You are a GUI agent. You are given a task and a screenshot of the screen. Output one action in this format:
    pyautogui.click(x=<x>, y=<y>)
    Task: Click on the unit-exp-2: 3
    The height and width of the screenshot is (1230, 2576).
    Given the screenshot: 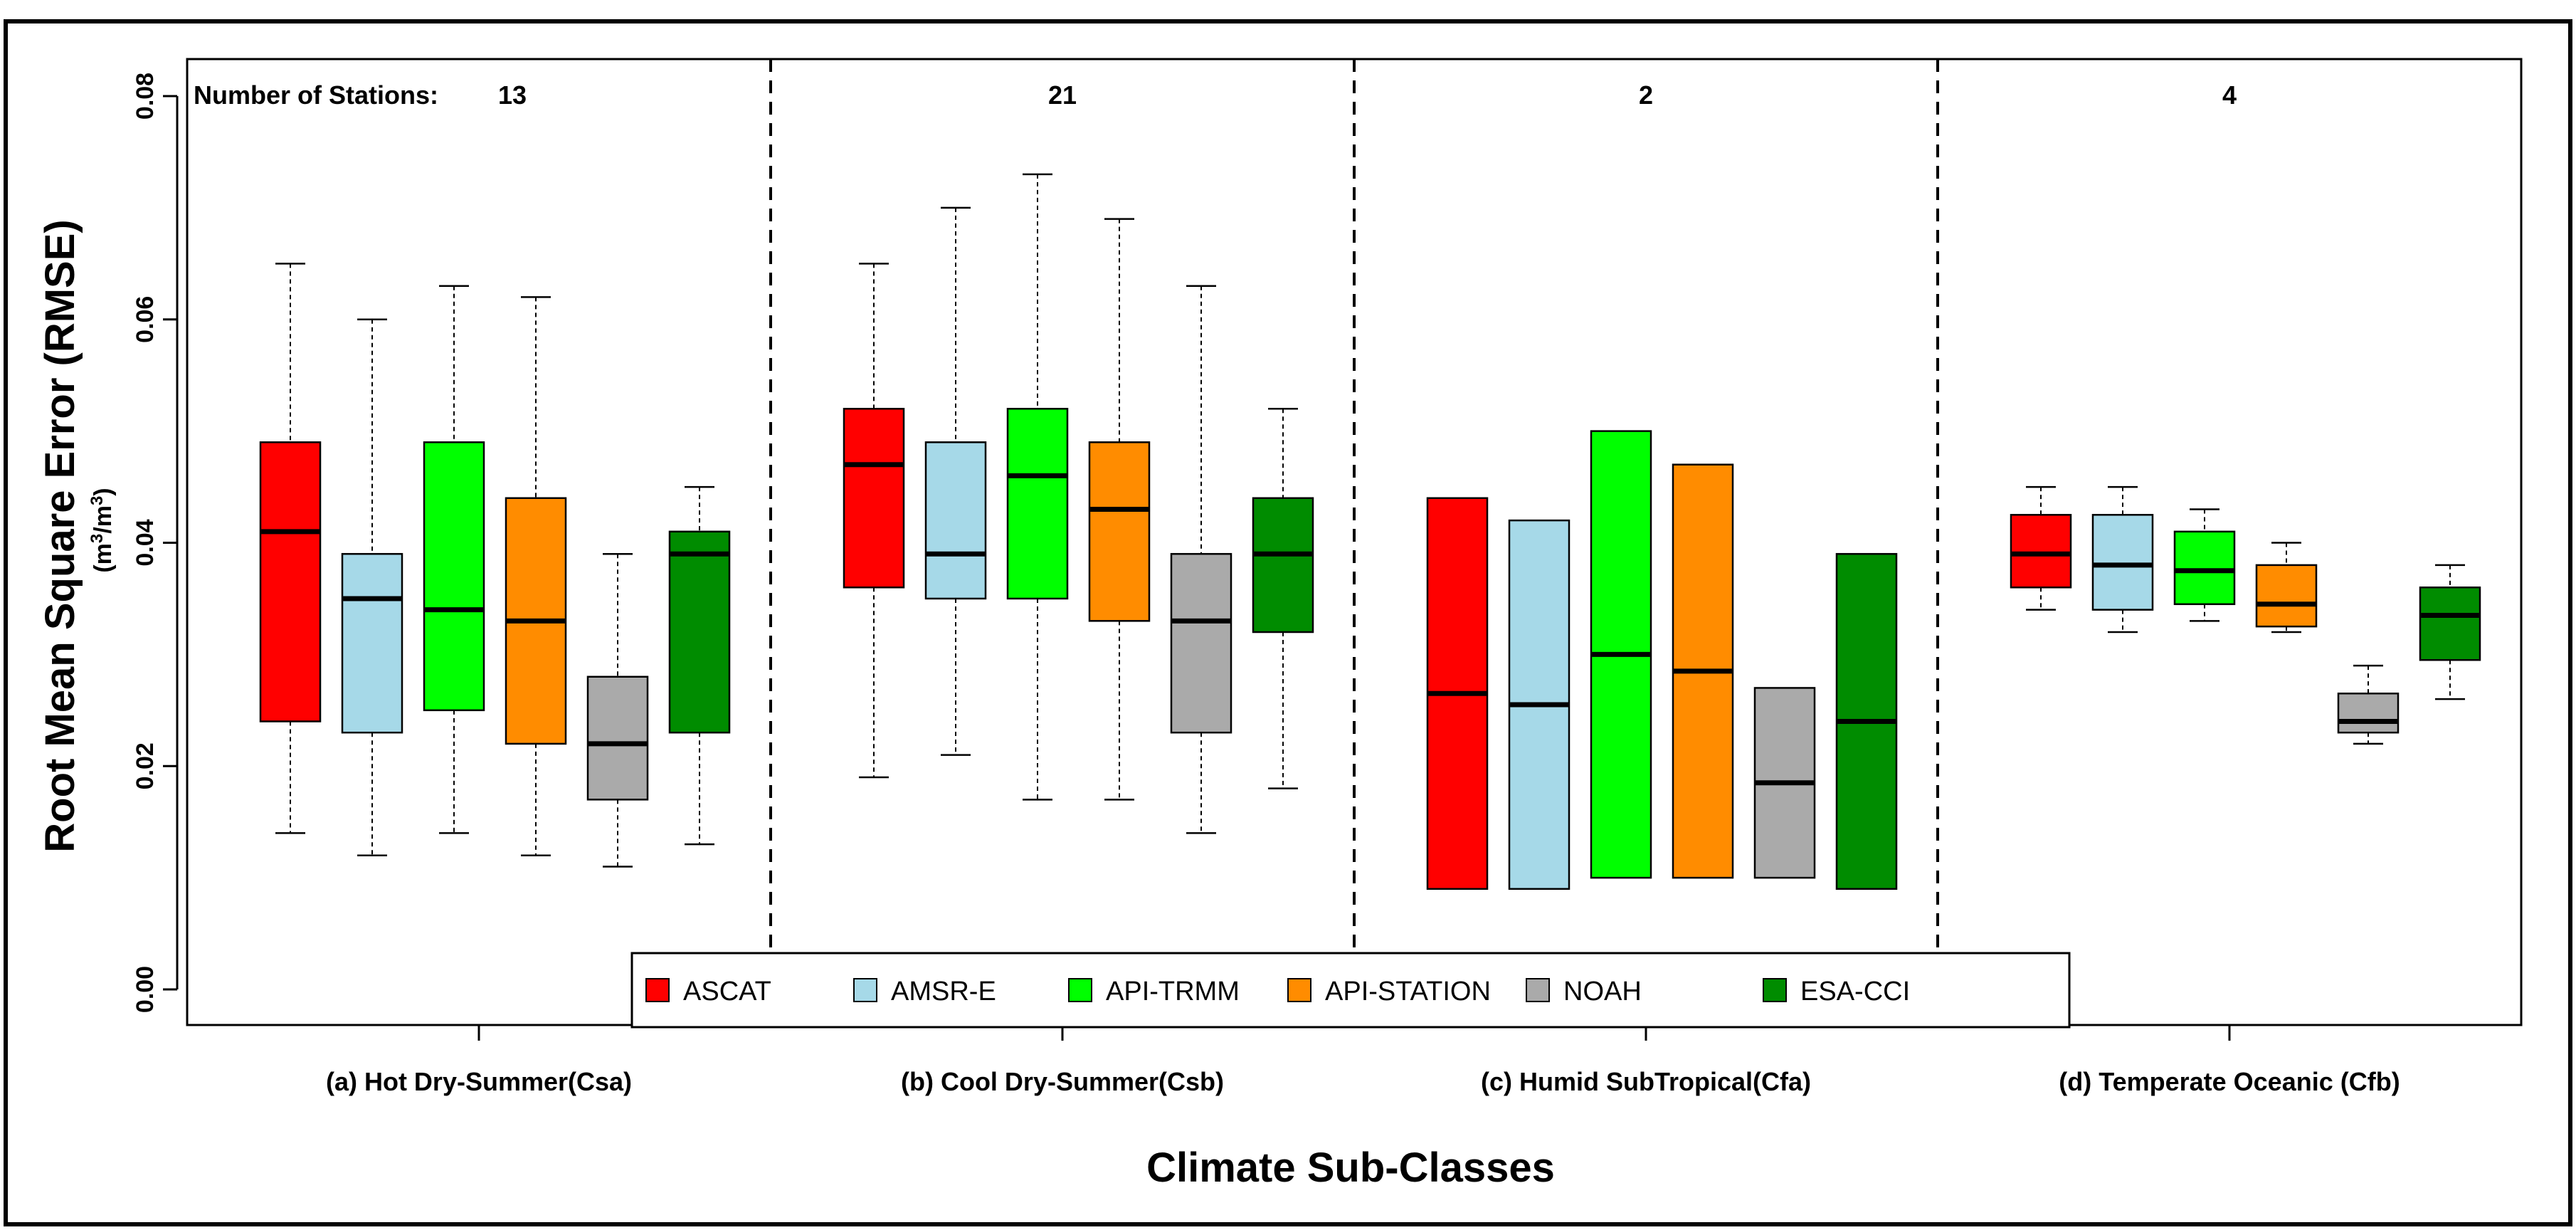 What is the action you would take?
    pyautogui.click(x=97, y=500)
    